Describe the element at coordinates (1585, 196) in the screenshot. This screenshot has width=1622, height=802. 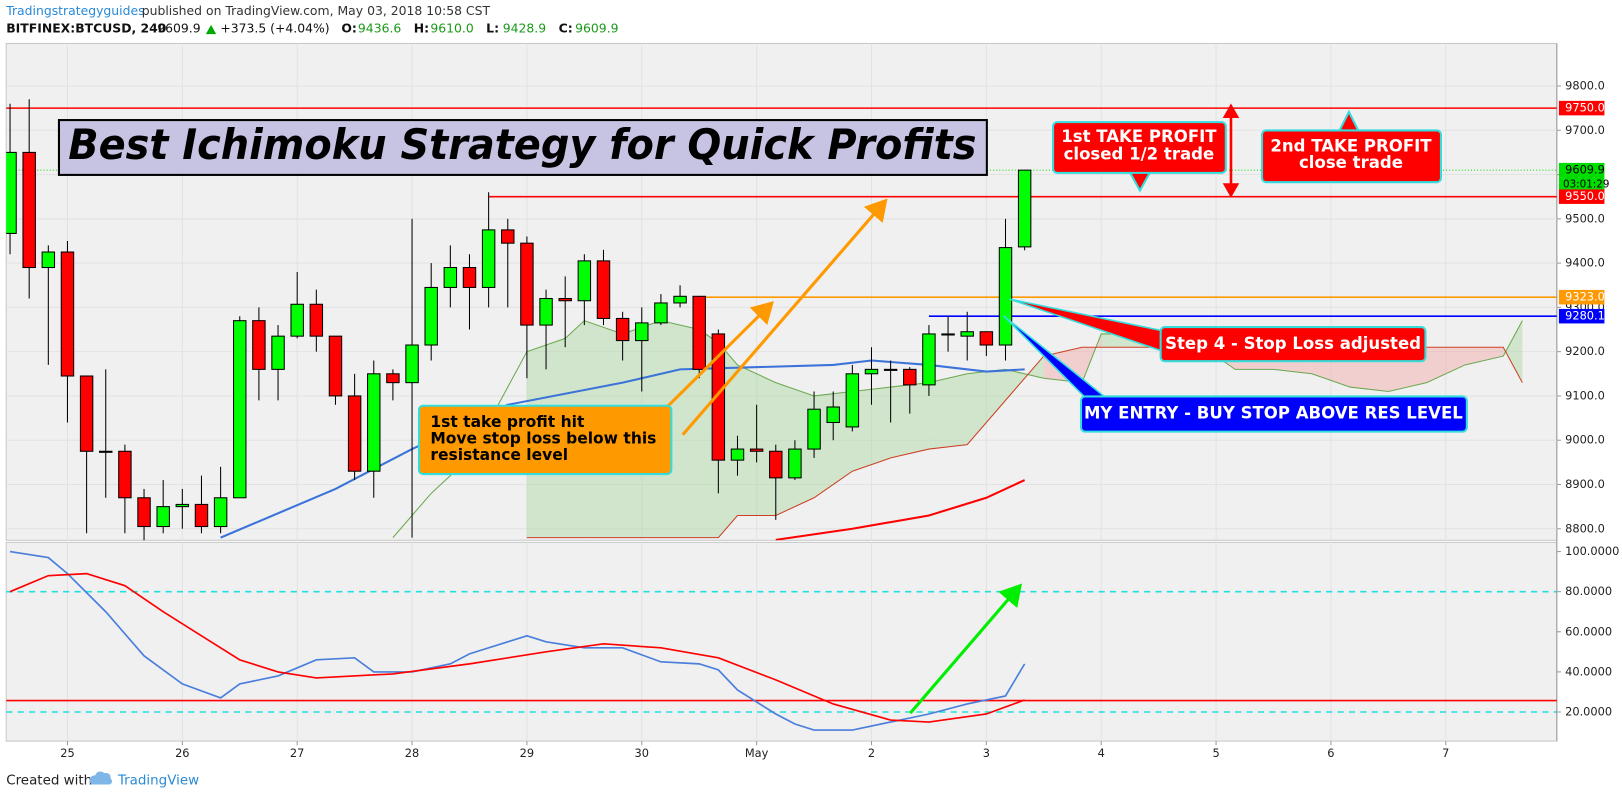
I see `price-tag-label: 9550.0` at that location.